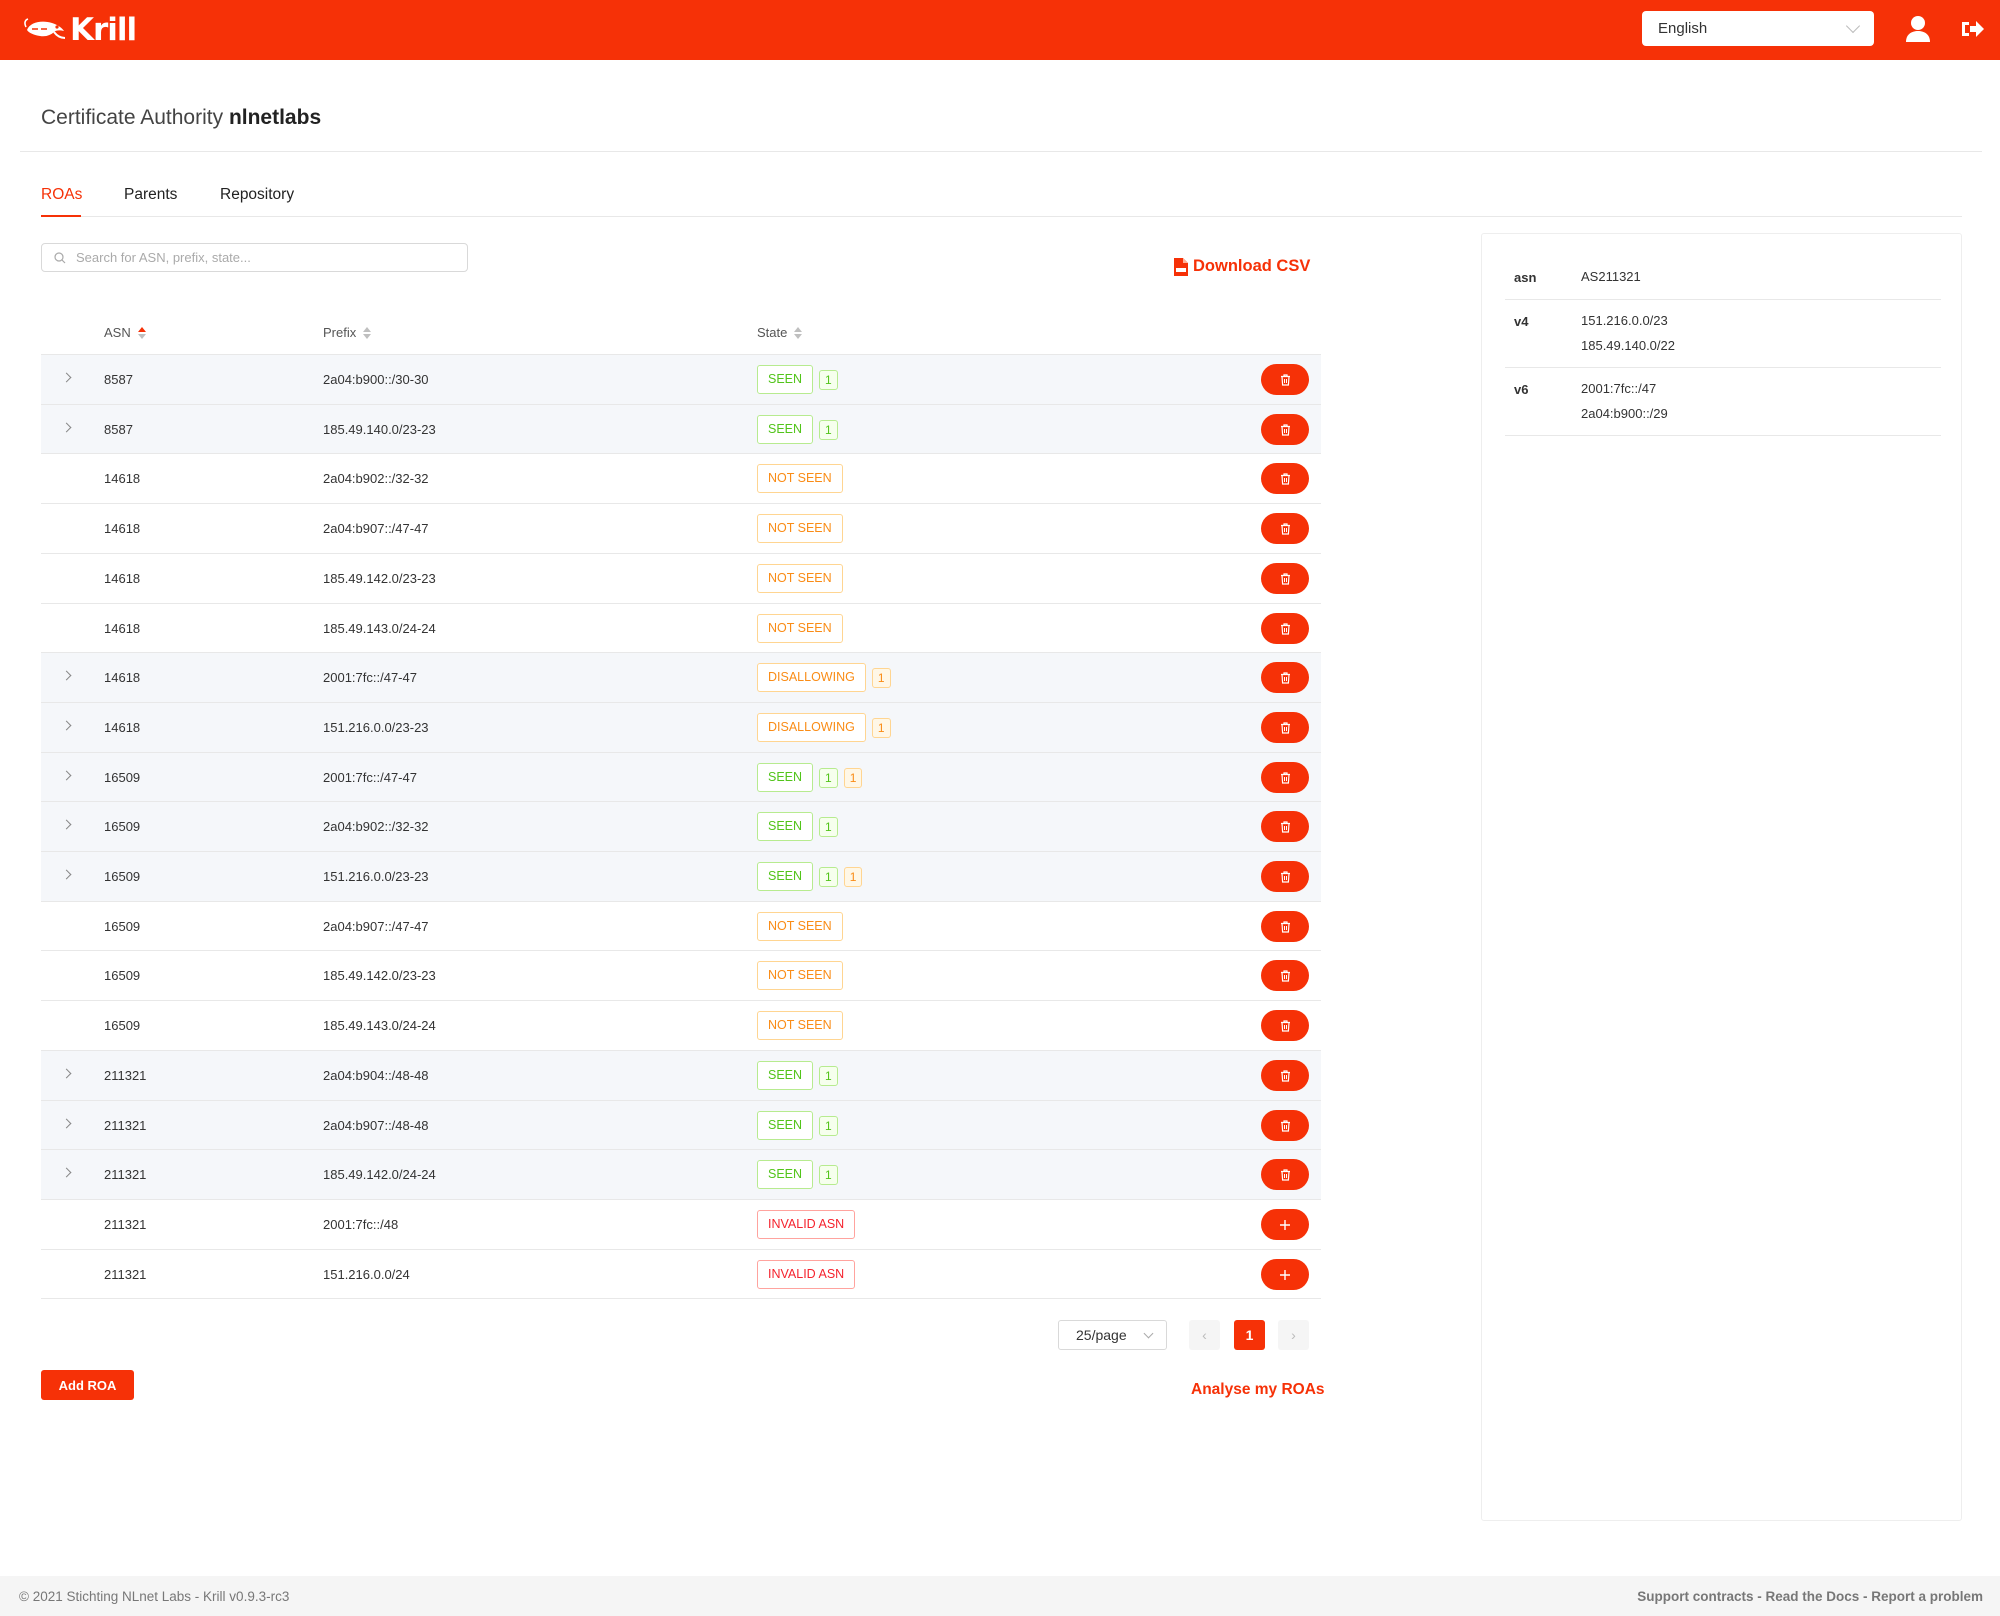 The height and width of the screenshot is (1616, 2000). Describe the element at coordinates (361, 1224) in the screenshot. I see `prefix-cell: 2001:7fc::/48` at that location.